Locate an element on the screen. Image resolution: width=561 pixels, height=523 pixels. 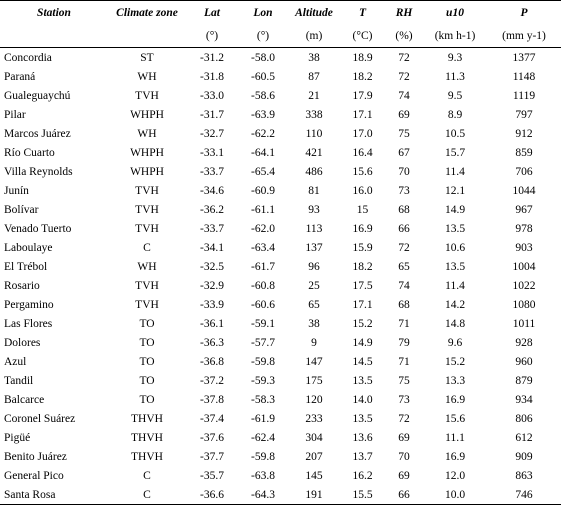
cell-altitude: 81 is located at coordinates (314, 190).